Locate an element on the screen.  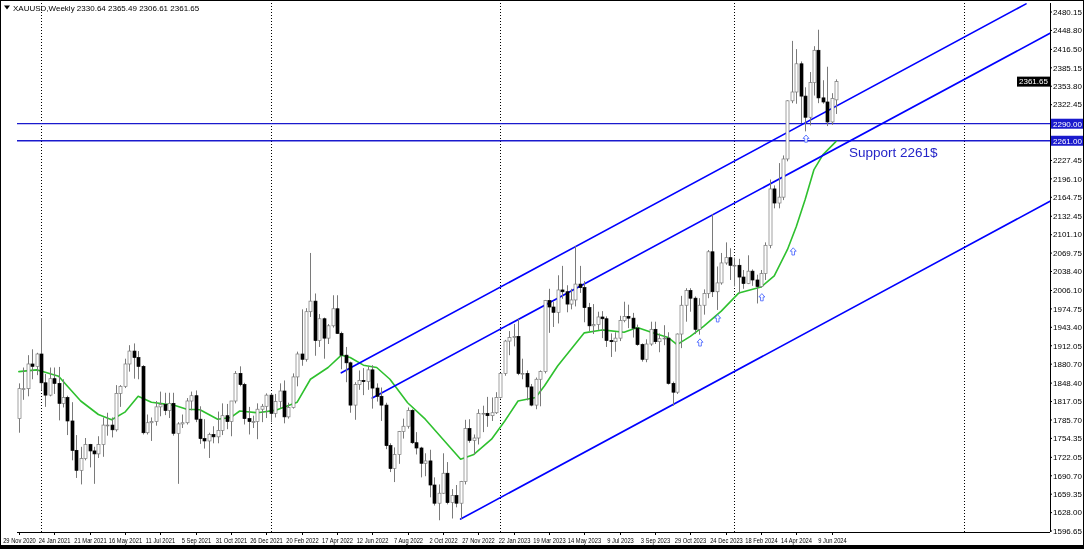
y-tick-label: 1943.40 is located at coordinates (1068, 328).